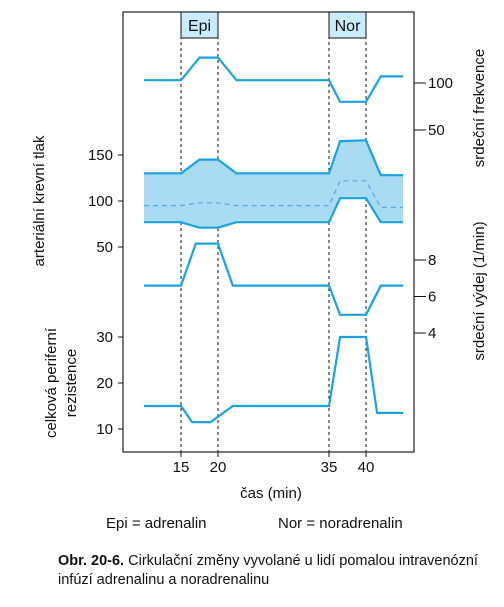  What do you see at coordinates (156, 523) in the screenshot?
I see `legend-epi: Epi = adrenalin` at bounding box center [156, 523].